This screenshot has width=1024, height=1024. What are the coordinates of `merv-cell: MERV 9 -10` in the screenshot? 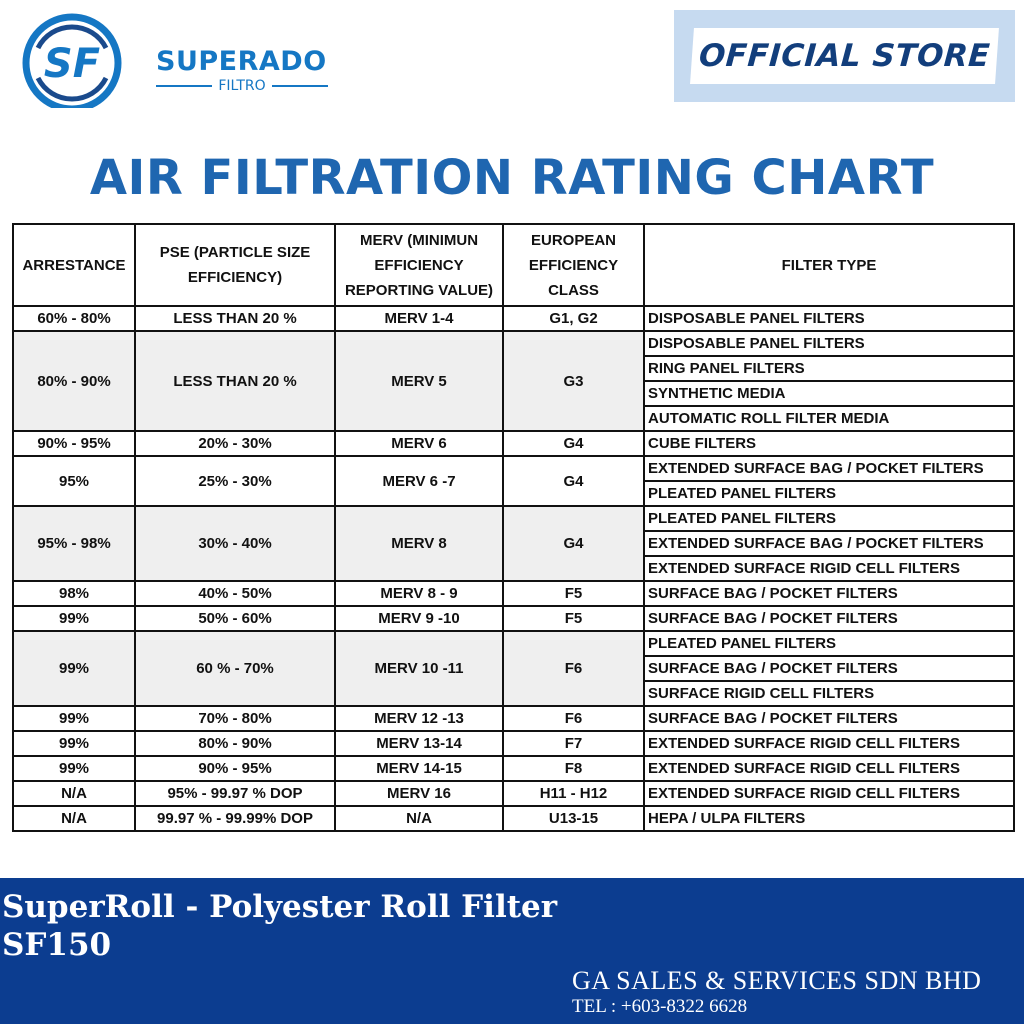 It's located at (419, 618).